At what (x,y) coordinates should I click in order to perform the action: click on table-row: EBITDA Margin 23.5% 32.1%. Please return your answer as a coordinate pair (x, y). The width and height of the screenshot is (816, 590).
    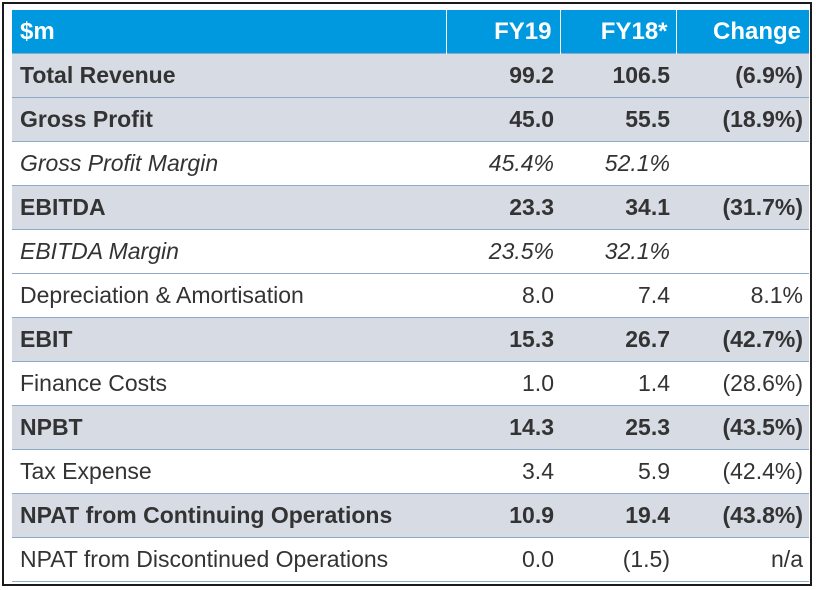
    Looking at the image, I should click on (410, 251).